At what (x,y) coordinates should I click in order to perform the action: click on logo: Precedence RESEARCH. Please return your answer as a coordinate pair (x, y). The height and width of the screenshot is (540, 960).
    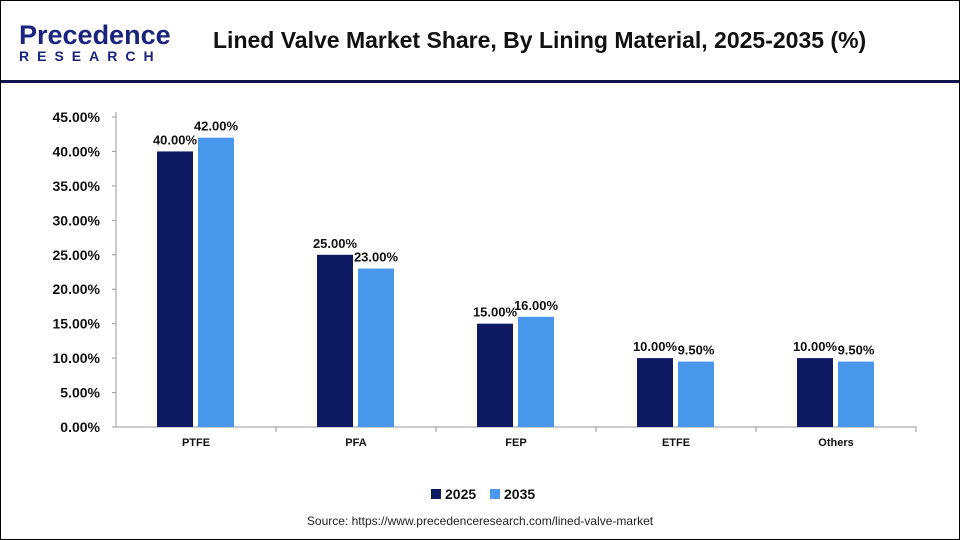
    Looking at the image, I should click on (95, 42).